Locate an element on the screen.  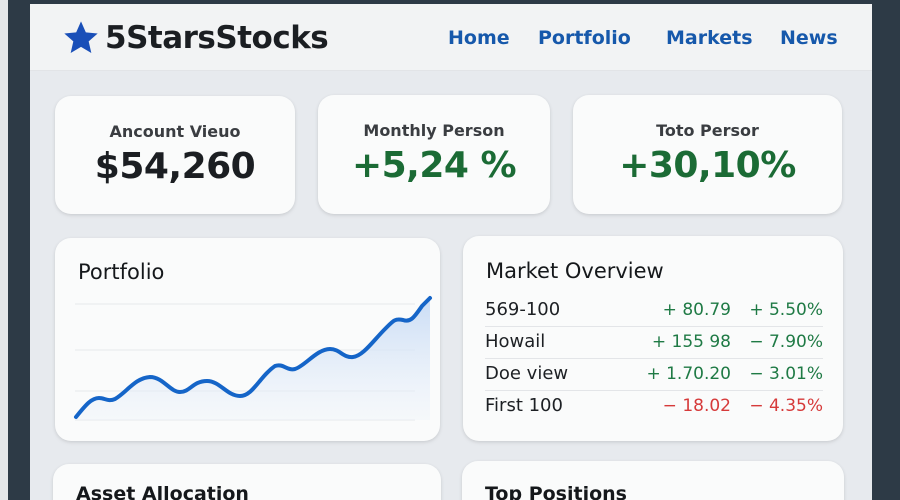
window-frame-top is located at coordinates (451, 2).